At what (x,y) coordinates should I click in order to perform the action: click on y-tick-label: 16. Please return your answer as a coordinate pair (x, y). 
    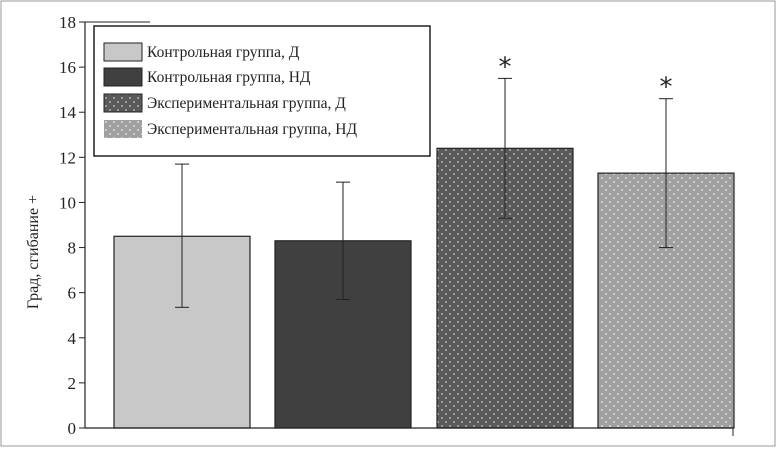
    Looking at the image, I should click on (67, 67).